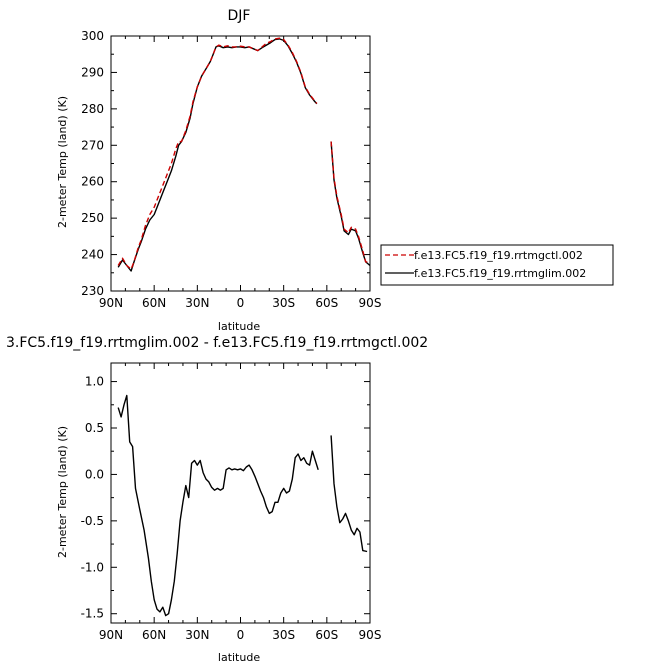  I want to click on bottom-xtick-label: 60S, so click(326, 635).